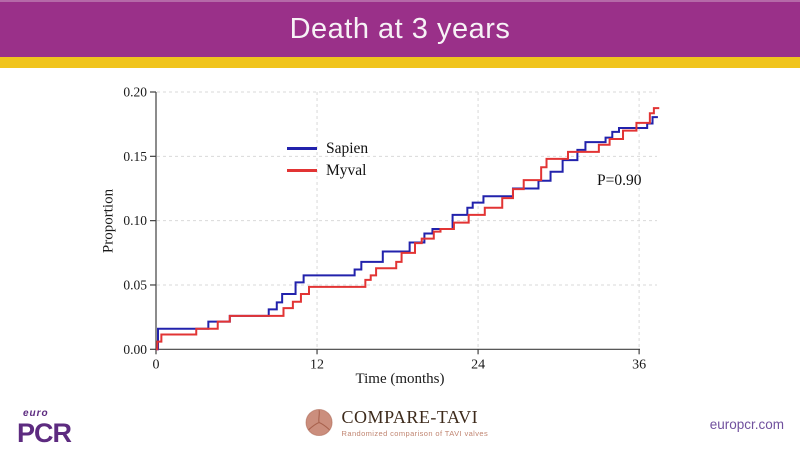 This screenshot has height=450, width=800. I want to click on y-tick-label: 0.10, so click(135, 220).